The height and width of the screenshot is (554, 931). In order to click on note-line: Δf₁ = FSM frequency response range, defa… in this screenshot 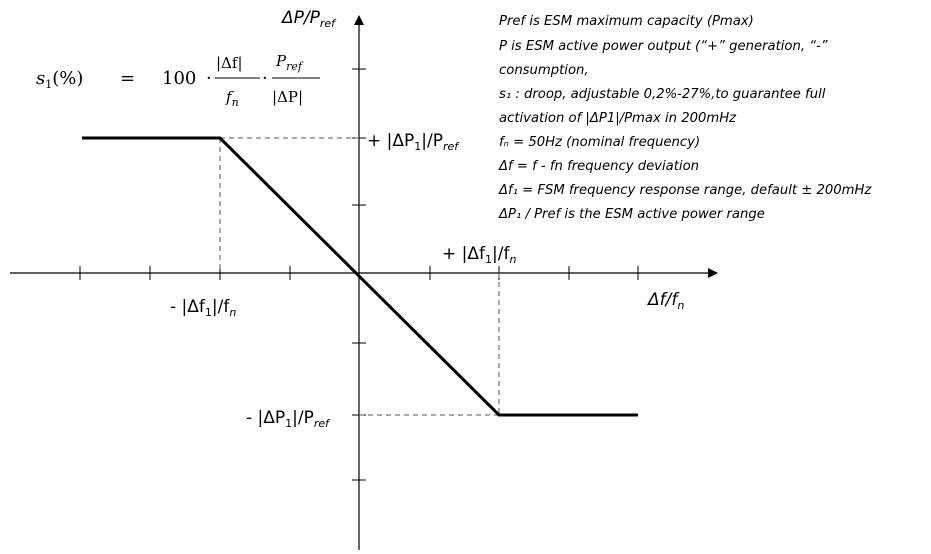, I will do `click(685, 190)`.